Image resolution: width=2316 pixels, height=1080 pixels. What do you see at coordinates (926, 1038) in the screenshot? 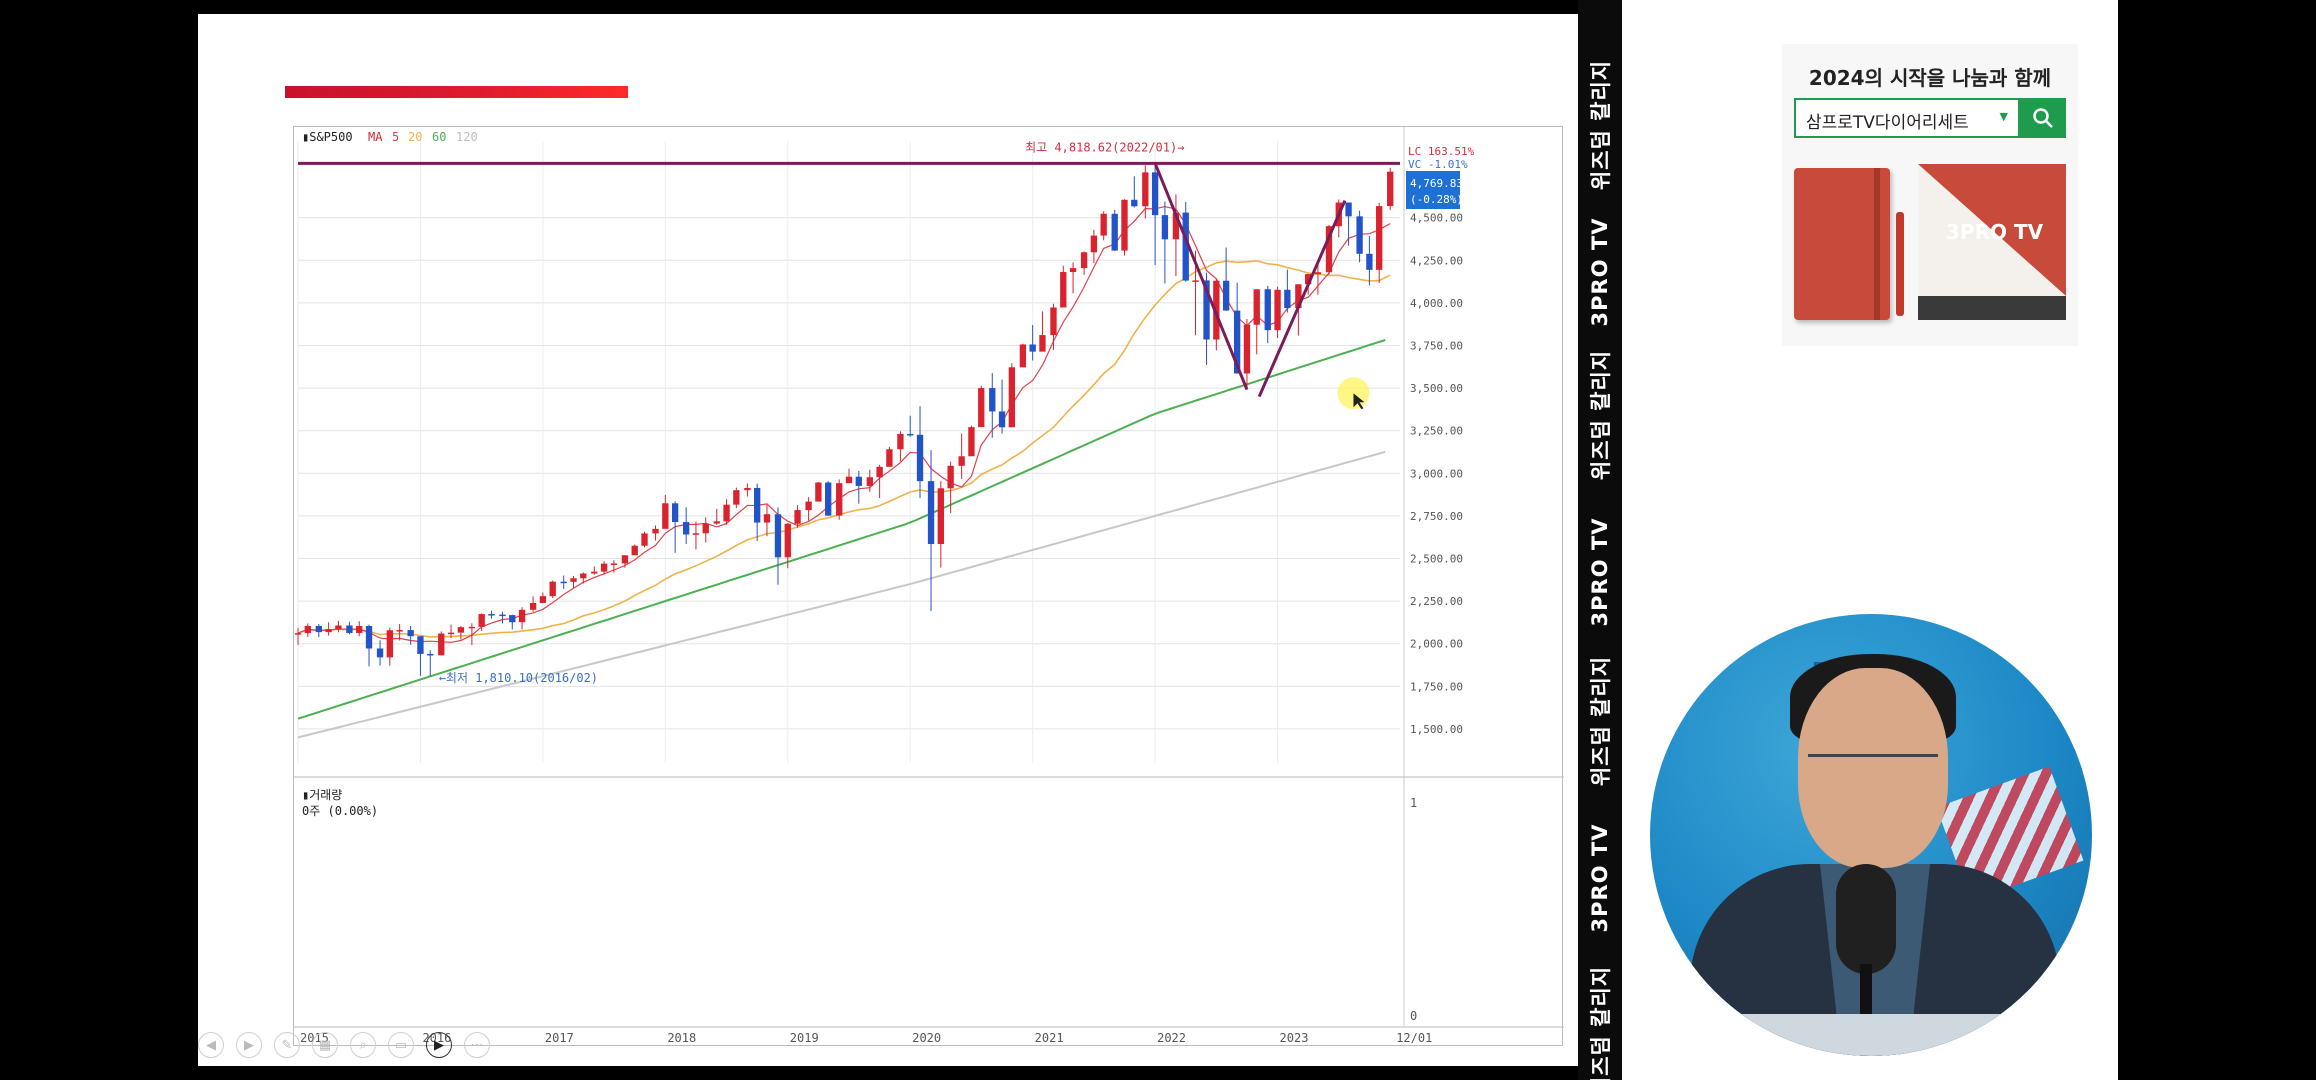
I see `x-tick-label: 2020` at bounding box center [926, 1038].